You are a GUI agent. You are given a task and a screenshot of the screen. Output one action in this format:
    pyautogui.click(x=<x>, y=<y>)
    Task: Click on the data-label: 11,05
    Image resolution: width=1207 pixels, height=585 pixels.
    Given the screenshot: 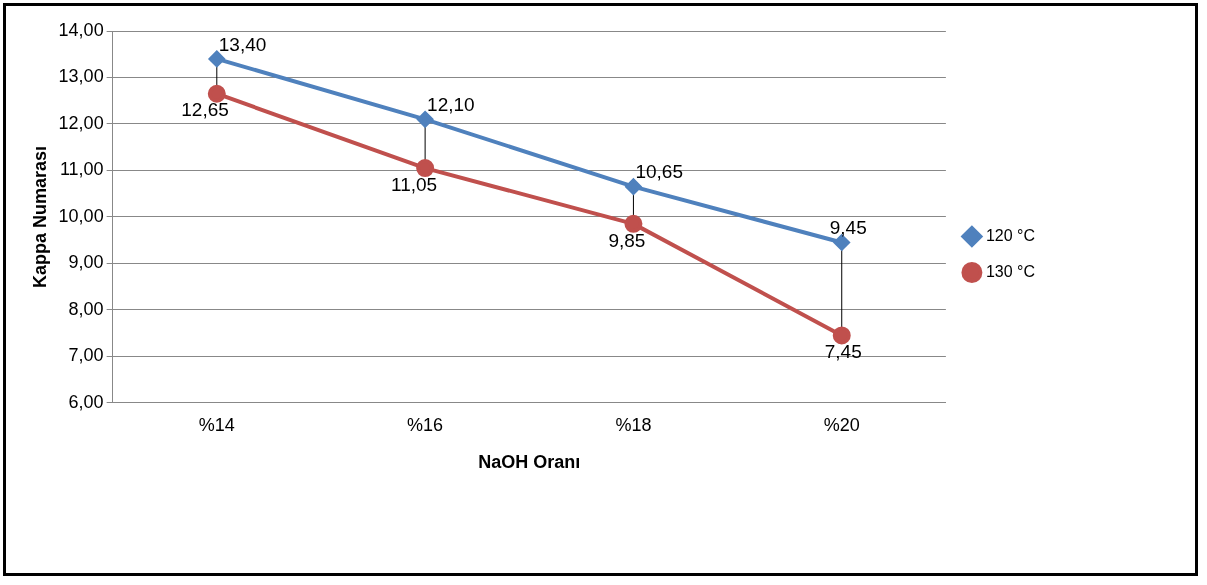 What is the action you would take?
    pyautogui.click(x=414, y=184)
    